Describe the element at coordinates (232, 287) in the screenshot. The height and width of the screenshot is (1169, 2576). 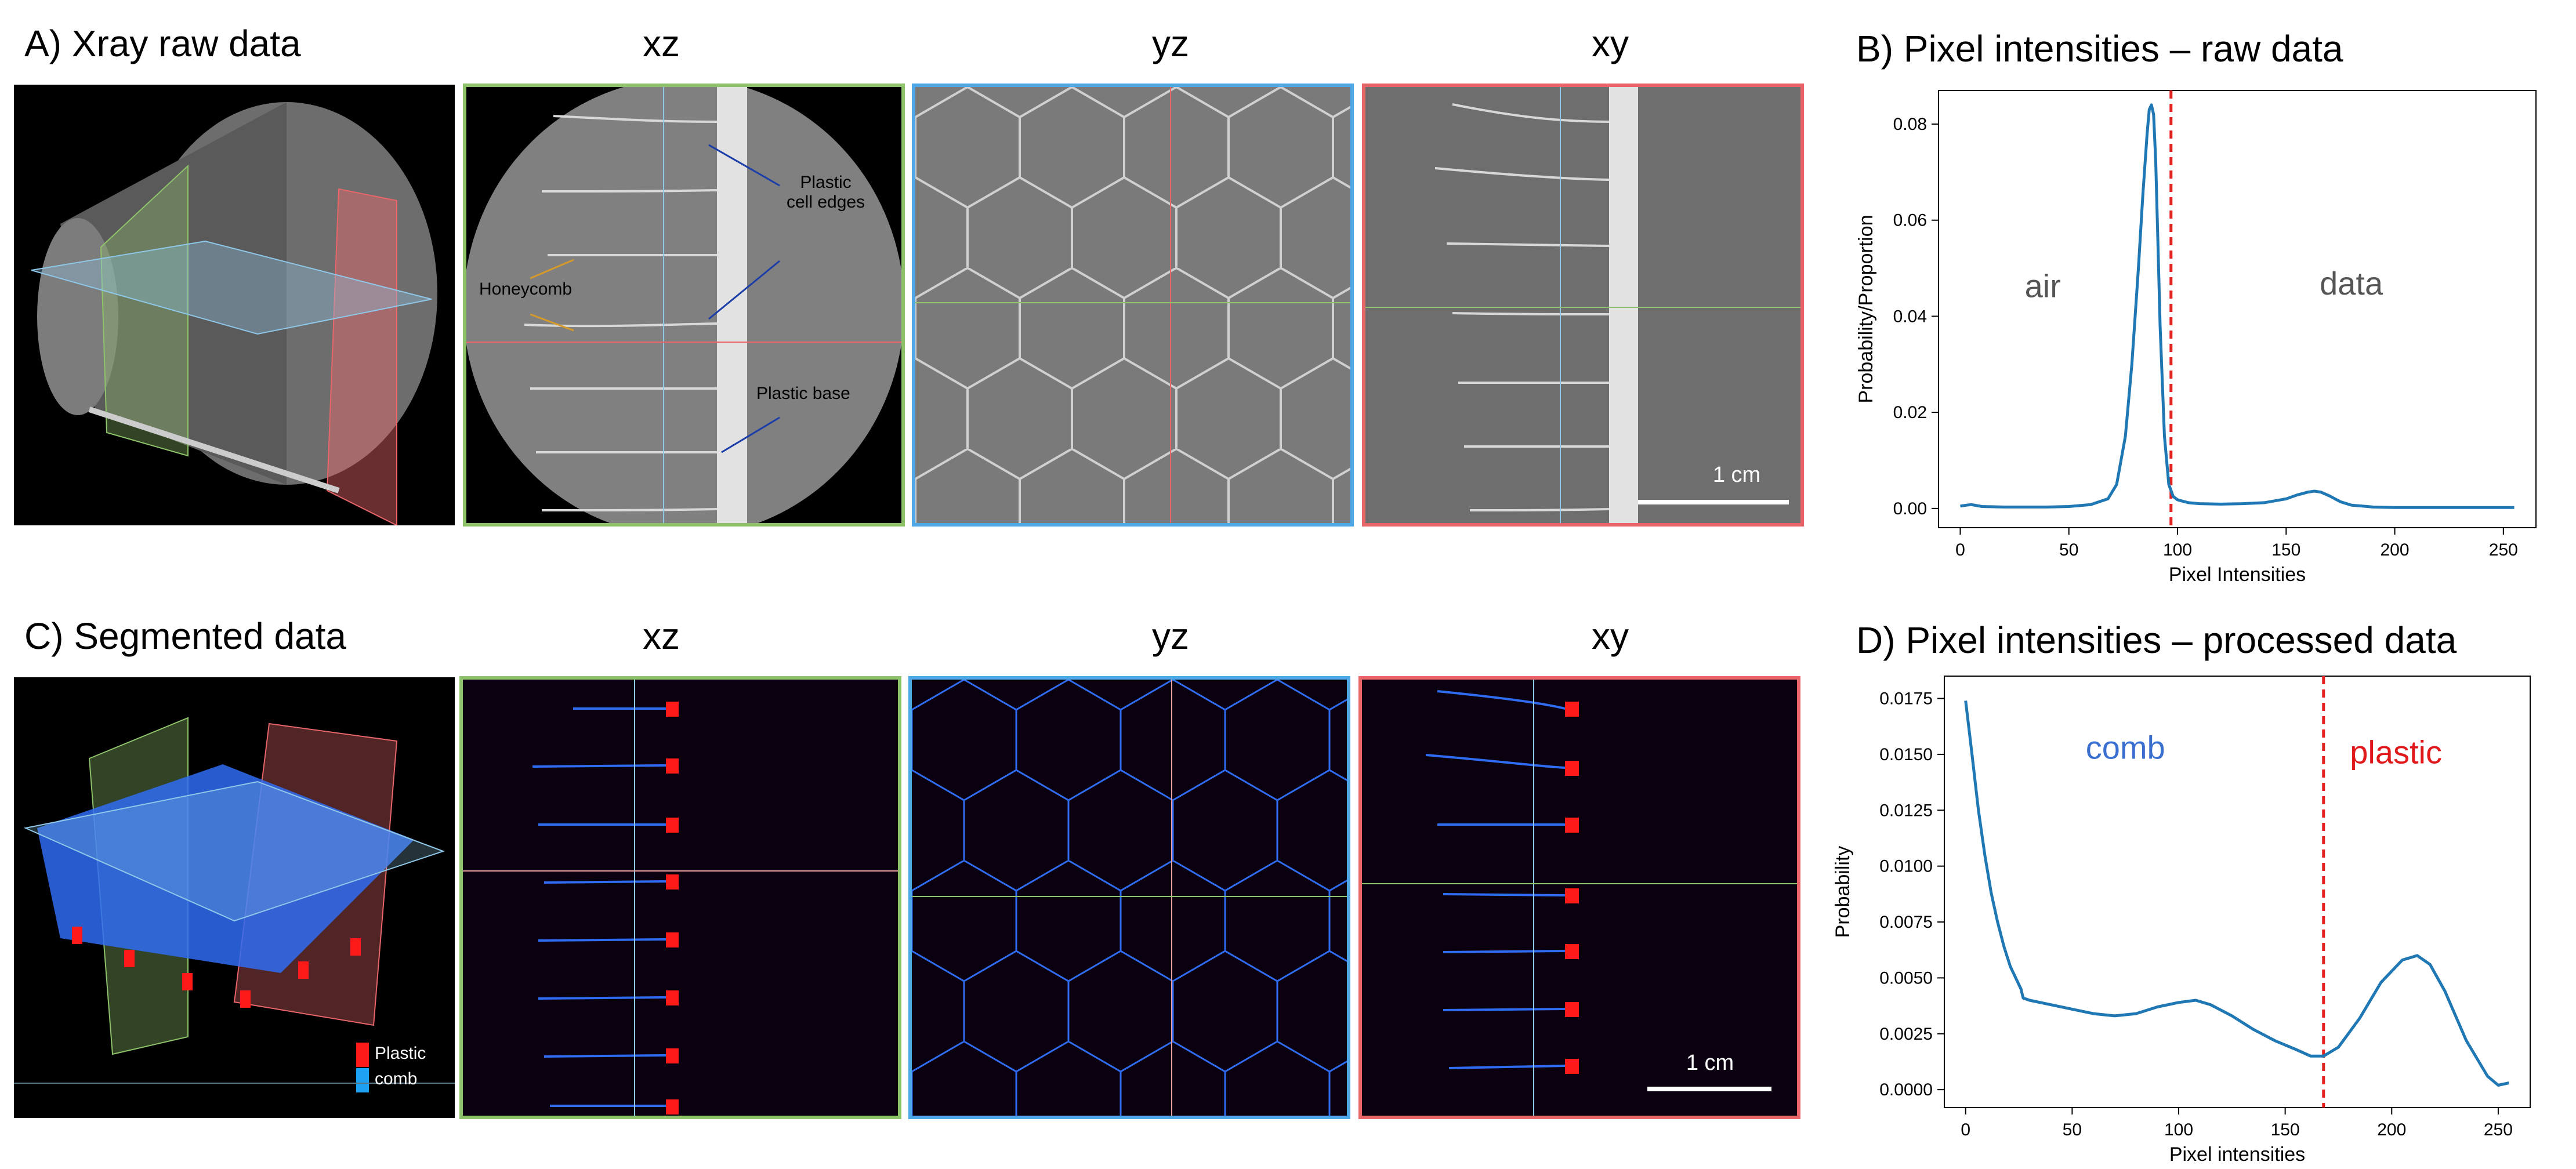
I see `plane-yz-render` at that location.